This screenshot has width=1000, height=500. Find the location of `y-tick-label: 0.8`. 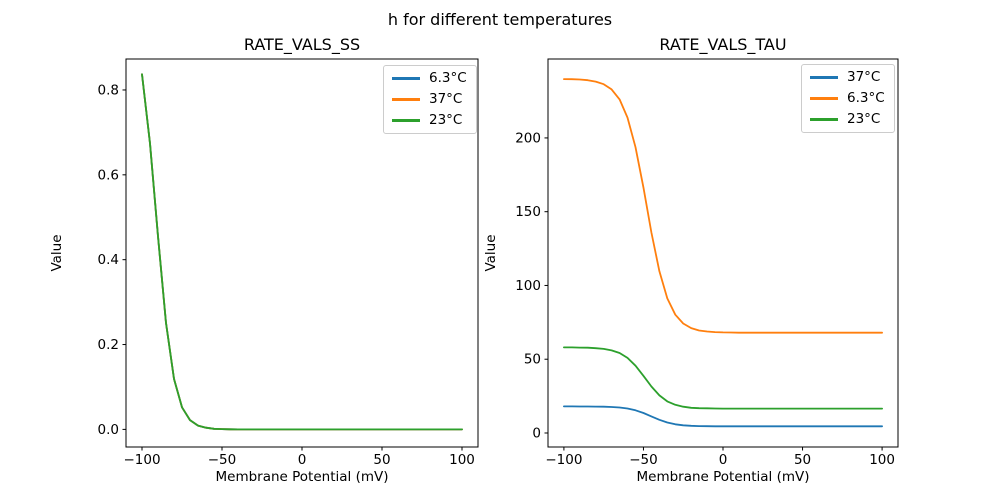

y-tick-label: 0.8 is located at coordinates (108, 90).